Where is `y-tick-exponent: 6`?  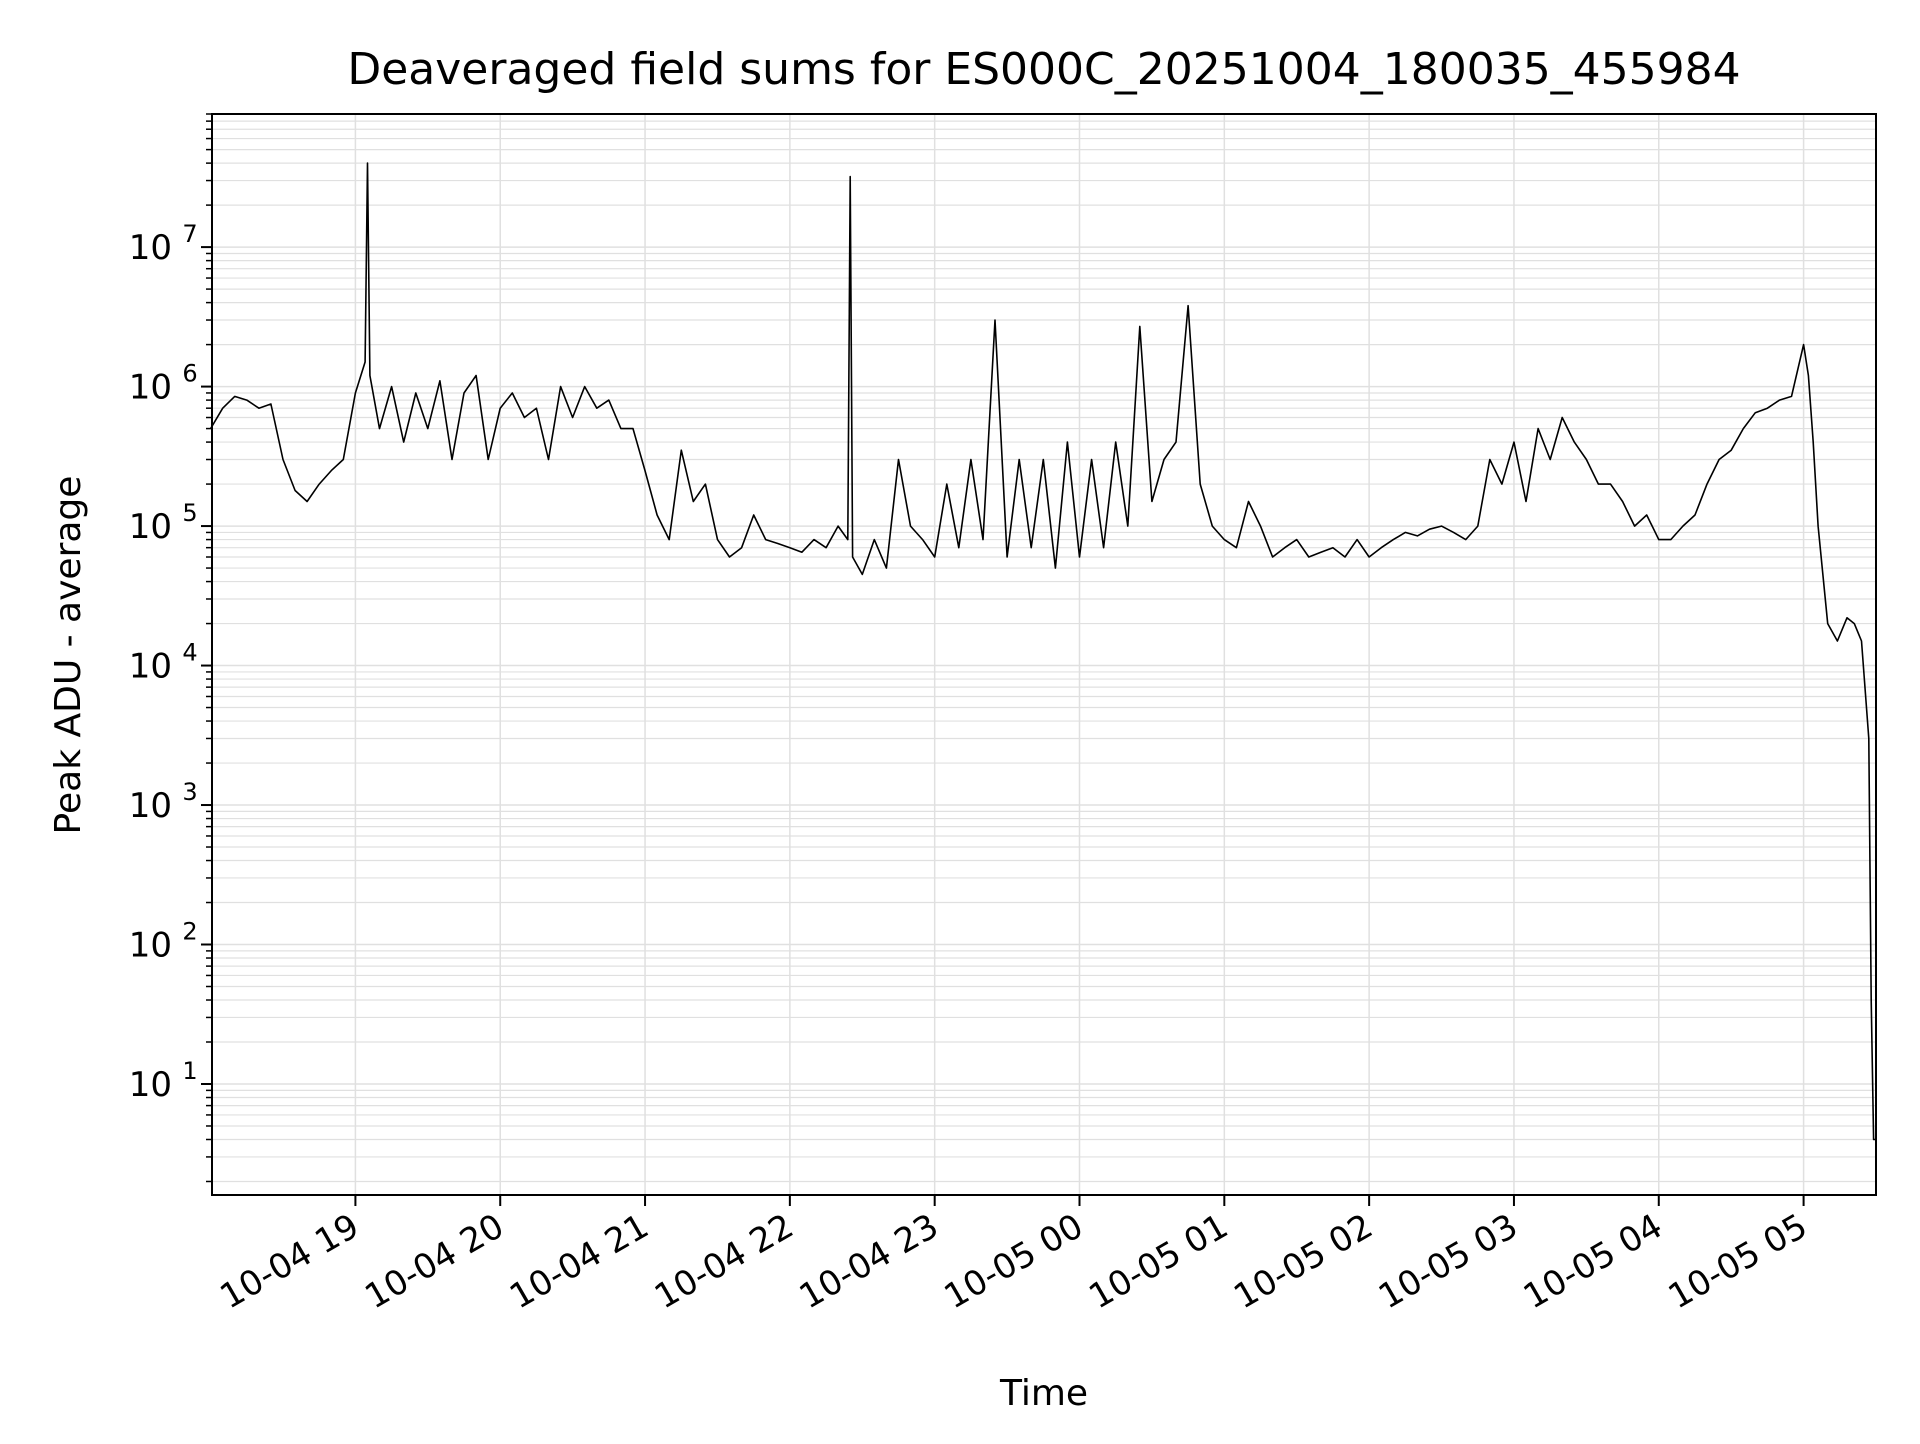
y-tick-exponent: 6 is located at coordinates (189, 374).